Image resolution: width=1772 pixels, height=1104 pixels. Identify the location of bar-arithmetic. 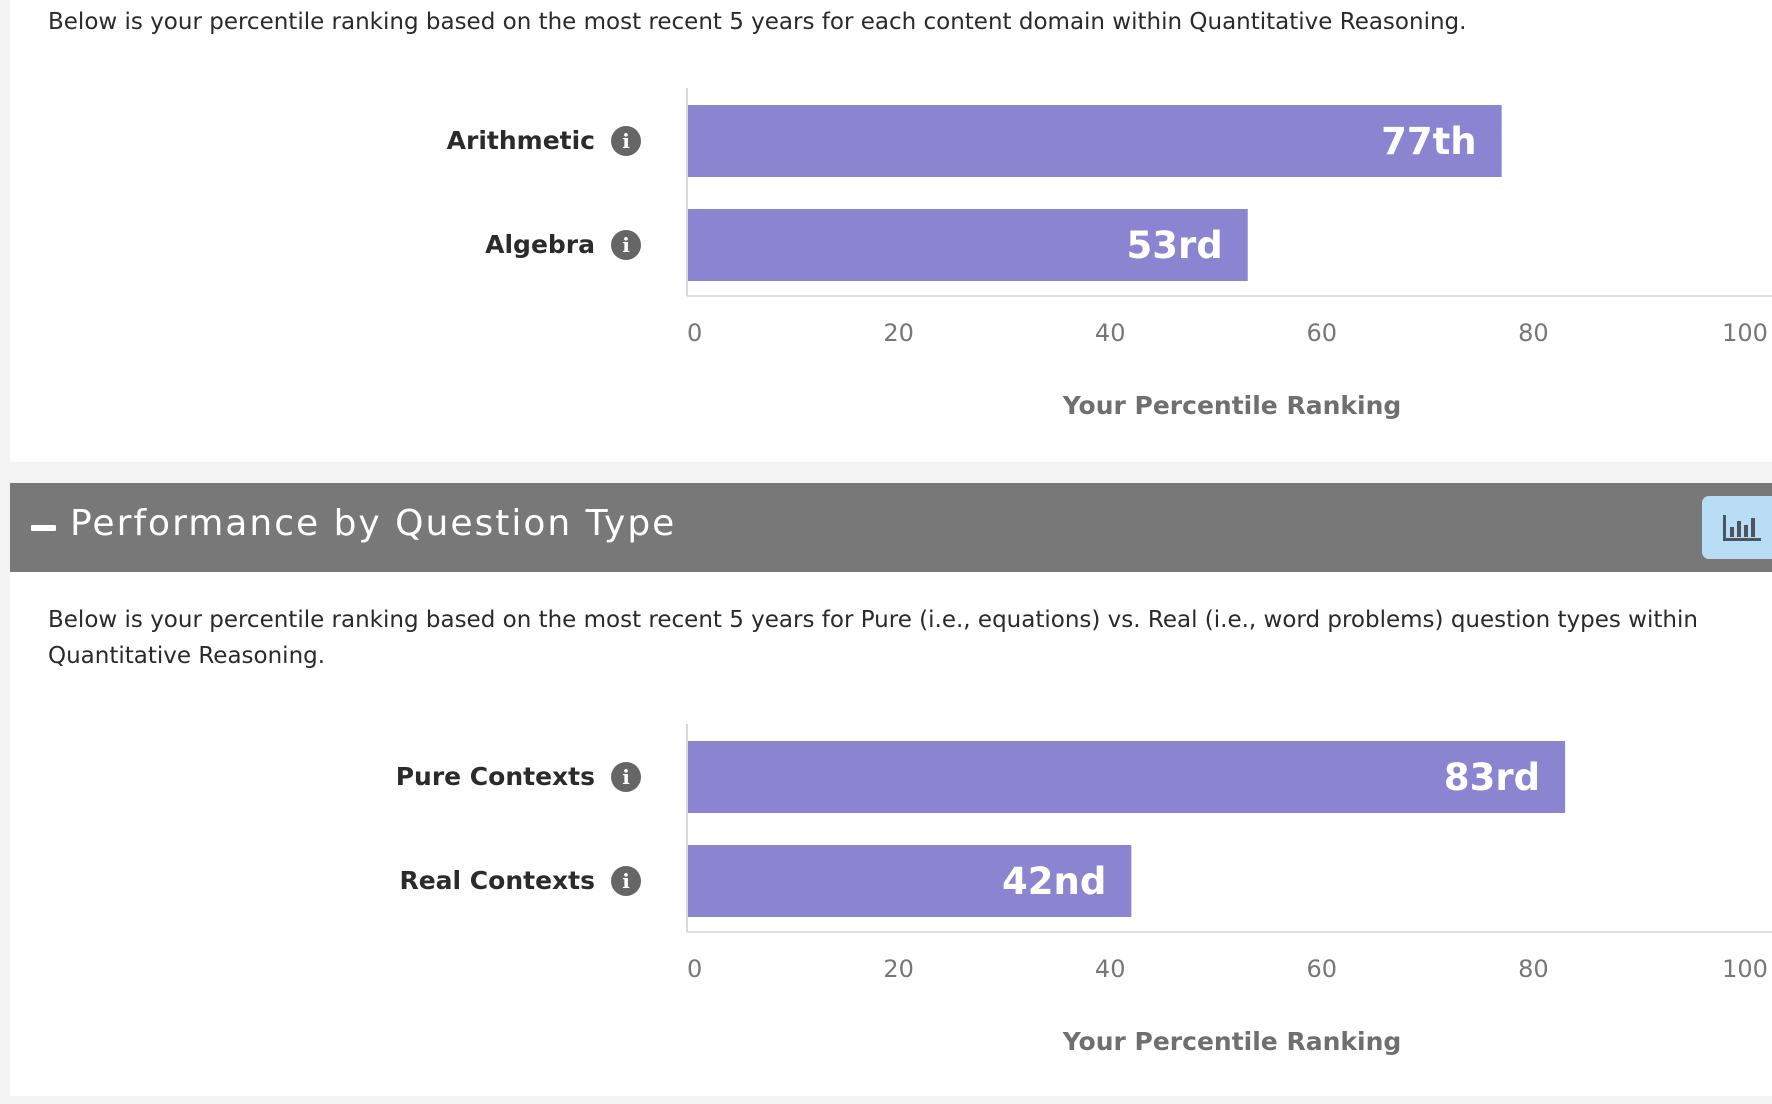
(1095, 141).